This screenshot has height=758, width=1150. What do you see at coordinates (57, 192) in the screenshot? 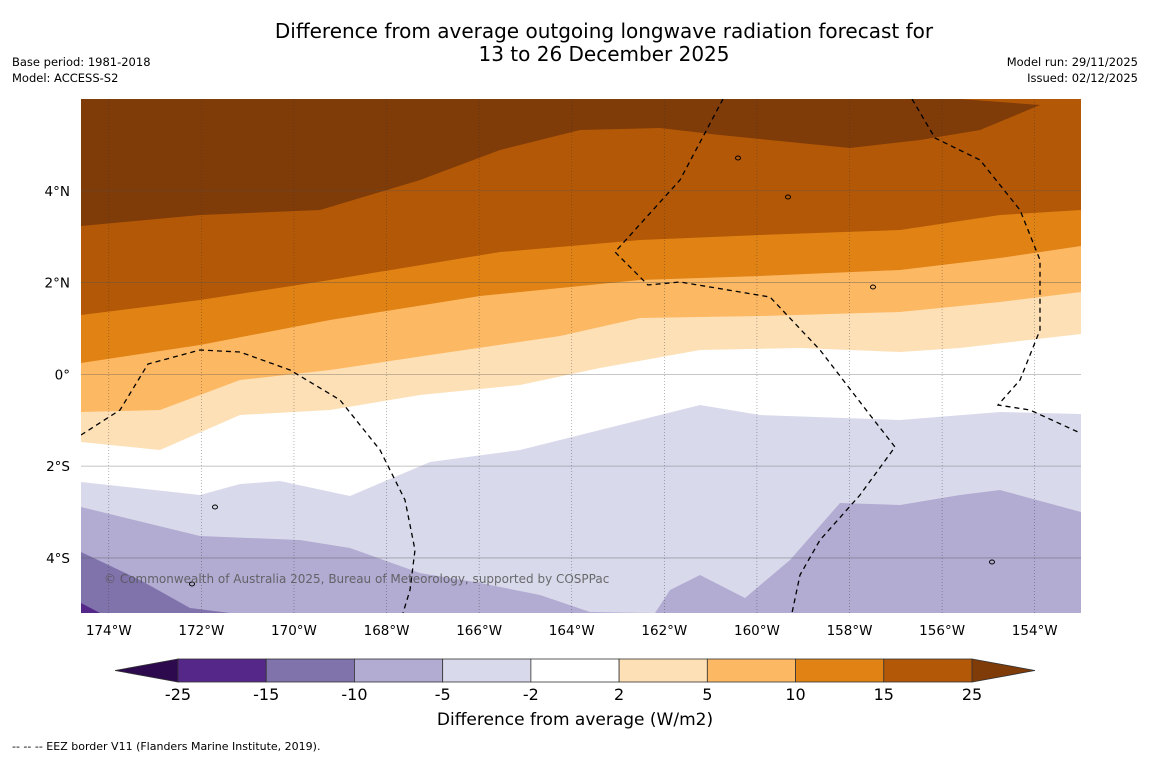
I see `lat-tick-label: 4°N` at bounding box center [57, 192].